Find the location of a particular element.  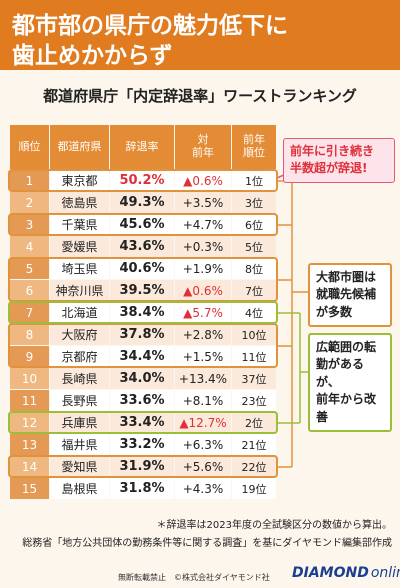

rank: 3 is located at coordinates (29, 224).